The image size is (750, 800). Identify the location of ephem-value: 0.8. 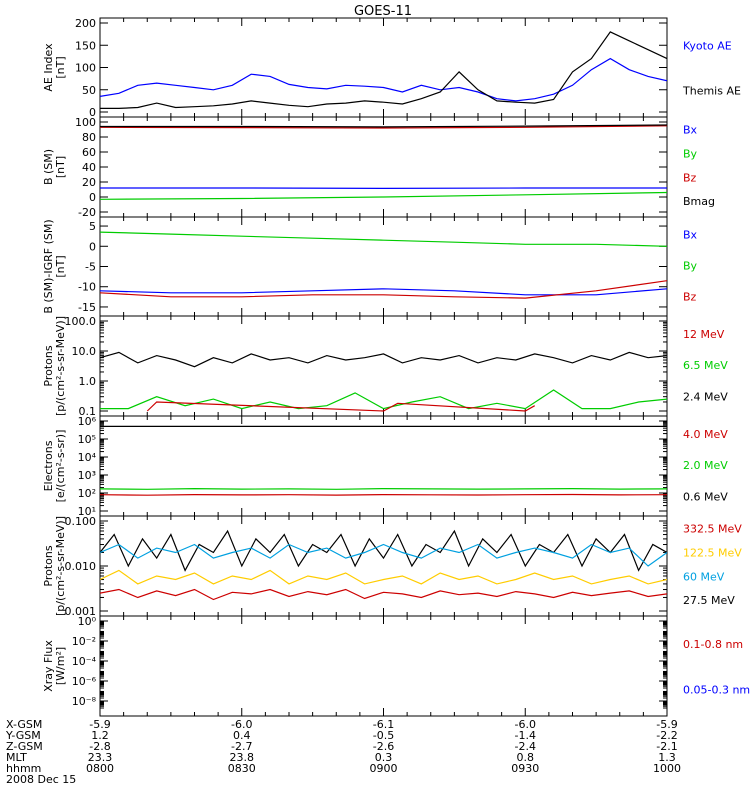
(526, 757).